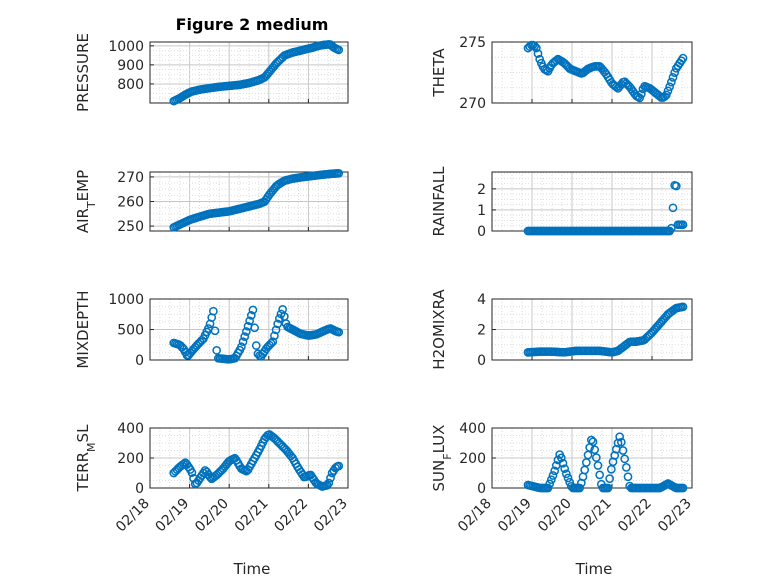 The height and width of the screenshot is (583, 778). Describe the element at coordinates (442, 458) in the screenshot. I see `y-axis-label: SUNFLUX` at that location.